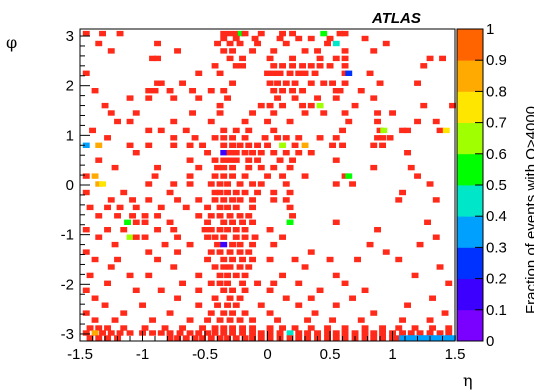  I want to click on y-tick-label: 2, so click(70, 86).